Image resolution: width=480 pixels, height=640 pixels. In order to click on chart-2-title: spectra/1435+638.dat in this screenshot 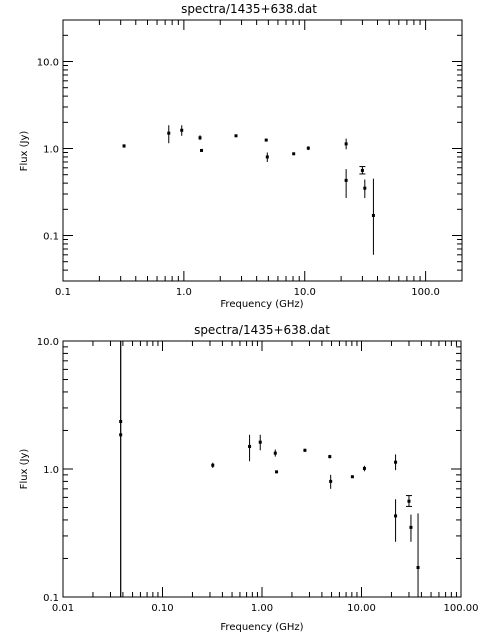, I will do `click(262, 330)`.